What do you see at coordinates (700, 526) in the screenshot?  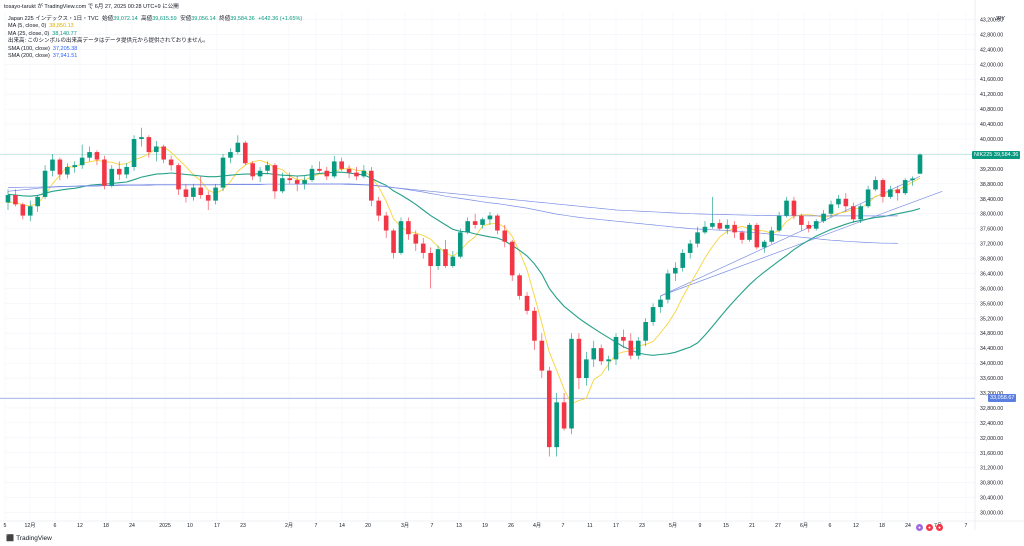 I see `x-tick-label: 9` at bounding box center [700, 526].